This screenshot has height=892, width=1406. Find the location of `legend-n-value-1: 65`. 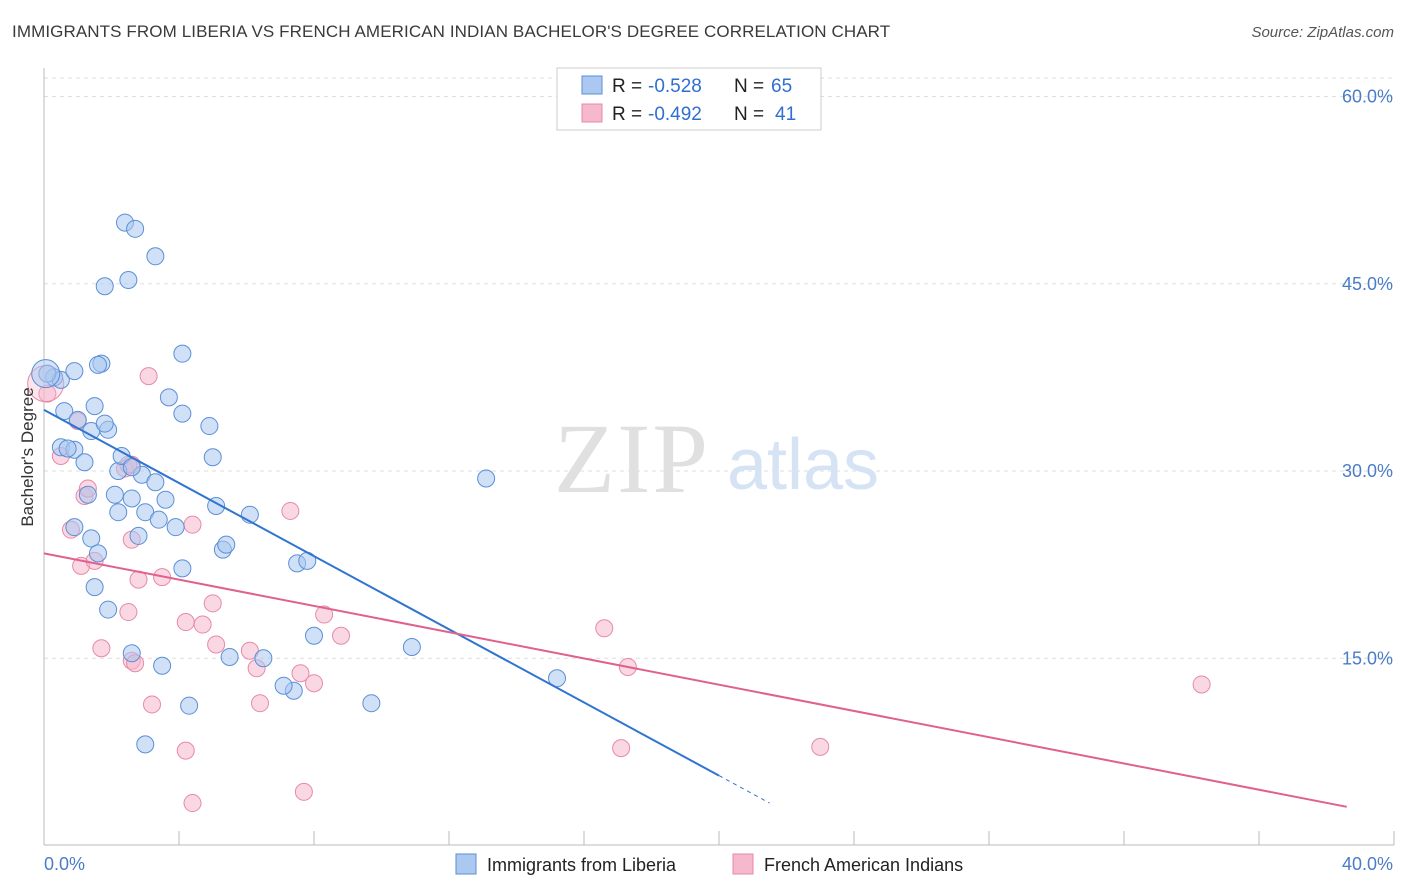

legend-n-value-1: 65 is located at coordinates (781, 86).